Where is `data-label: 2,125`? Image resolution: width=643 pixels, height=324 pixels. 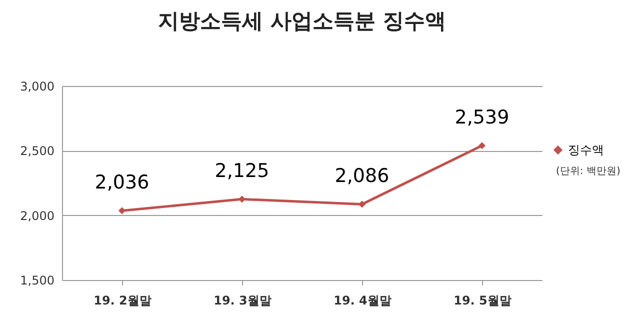 data-label: 2,125 is located at coordinates (242, 171).